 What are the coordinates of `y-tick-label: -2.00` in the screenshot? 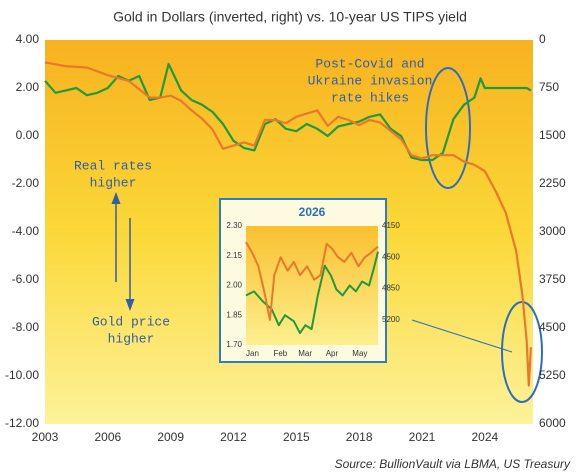 It's located at (26, 183).